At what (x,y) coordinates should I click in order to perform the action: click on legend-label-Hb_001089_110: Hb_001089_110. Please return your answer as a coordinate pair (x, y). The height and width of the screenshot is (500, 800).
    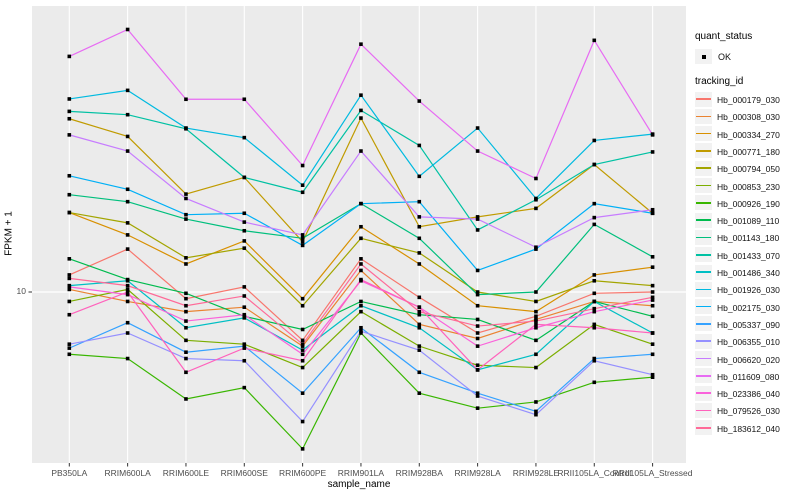
    Looking at the image, I should click on (748, 221).